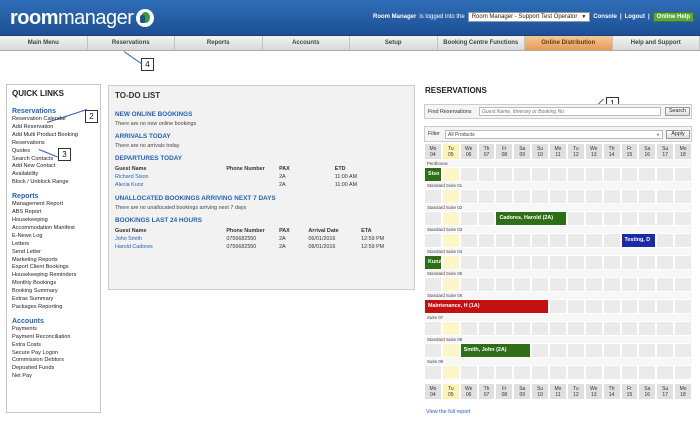 The image size is (700, 425). What do you see at coordinates (24, 328) in the screenshot?
I see `quick-link-item: Payments` at bounding box center [24, 328].